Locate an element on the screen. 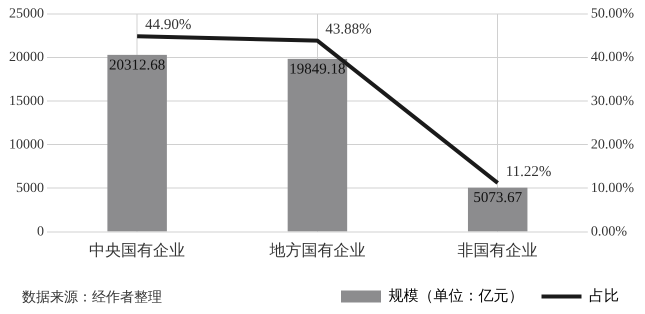 This screenshot has height=314, width=645. data-label: 5073.67 is located at coordinates (498, 198).